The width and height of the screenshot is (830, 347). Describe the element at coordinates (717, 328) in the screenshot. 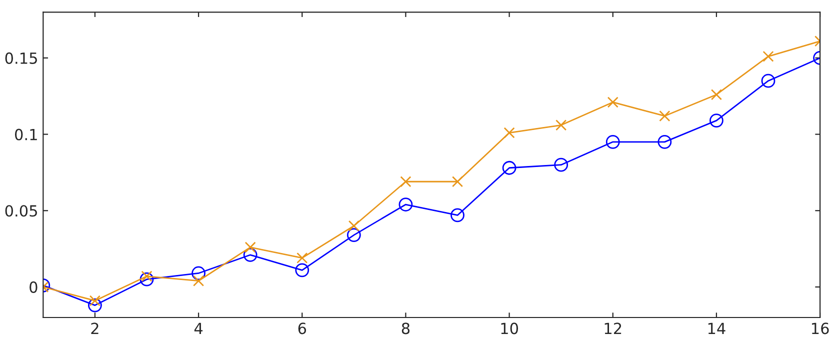

I see `x-tick-label: 14` at that location.